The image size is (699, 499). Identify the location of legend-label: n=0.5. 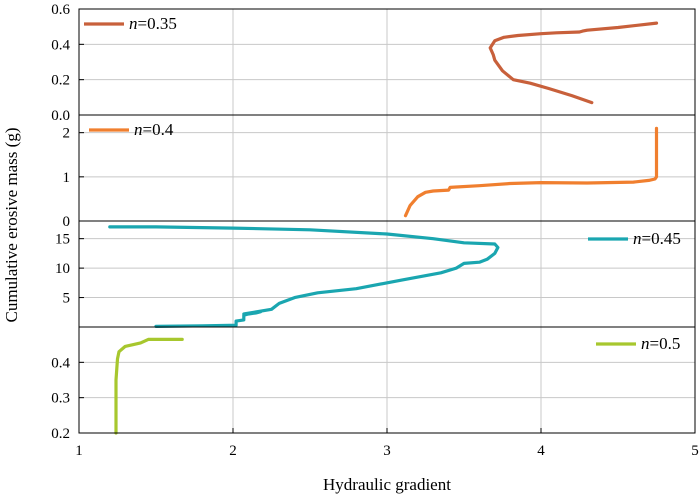
(660, 343).